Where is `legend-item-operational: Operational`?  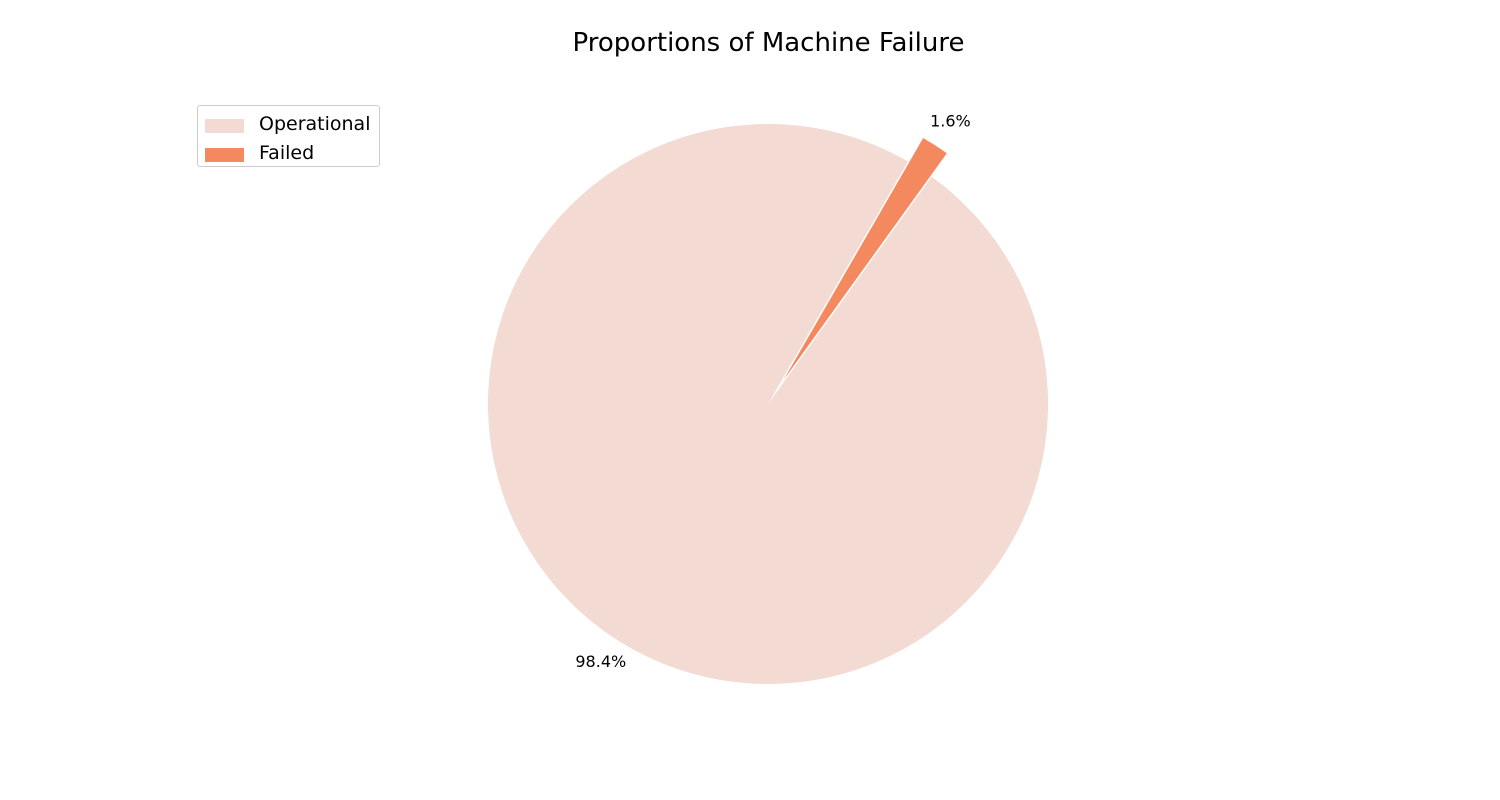
legend-item-operational: Operational is located at coordinates (288, 124).